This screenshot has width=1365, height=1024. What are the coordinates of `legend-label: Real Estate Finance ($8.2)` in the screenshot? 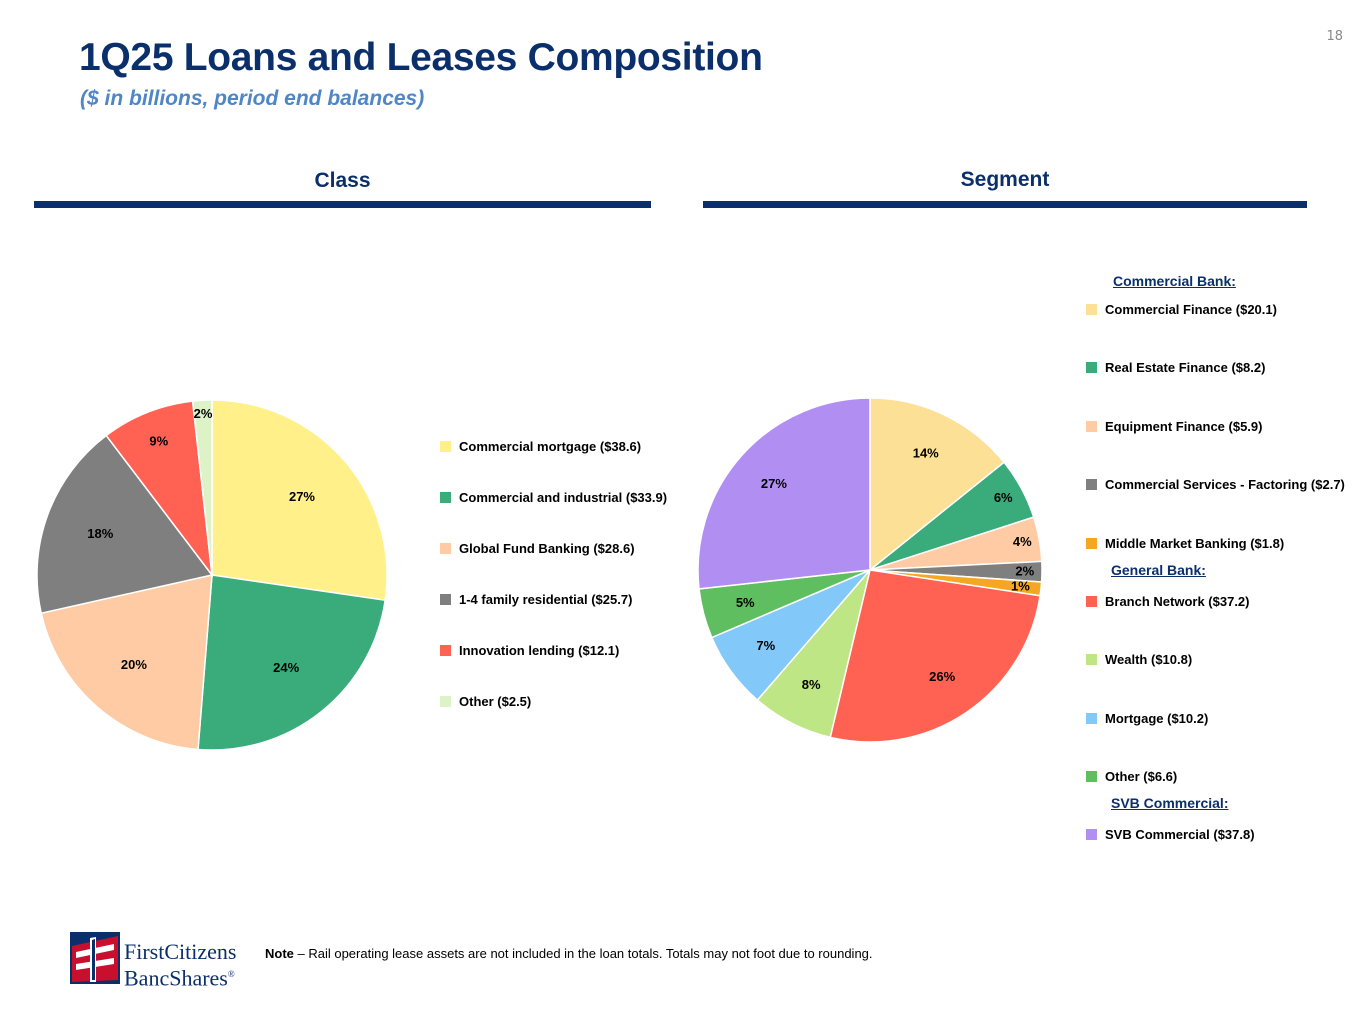 It's located at (1185, 367).